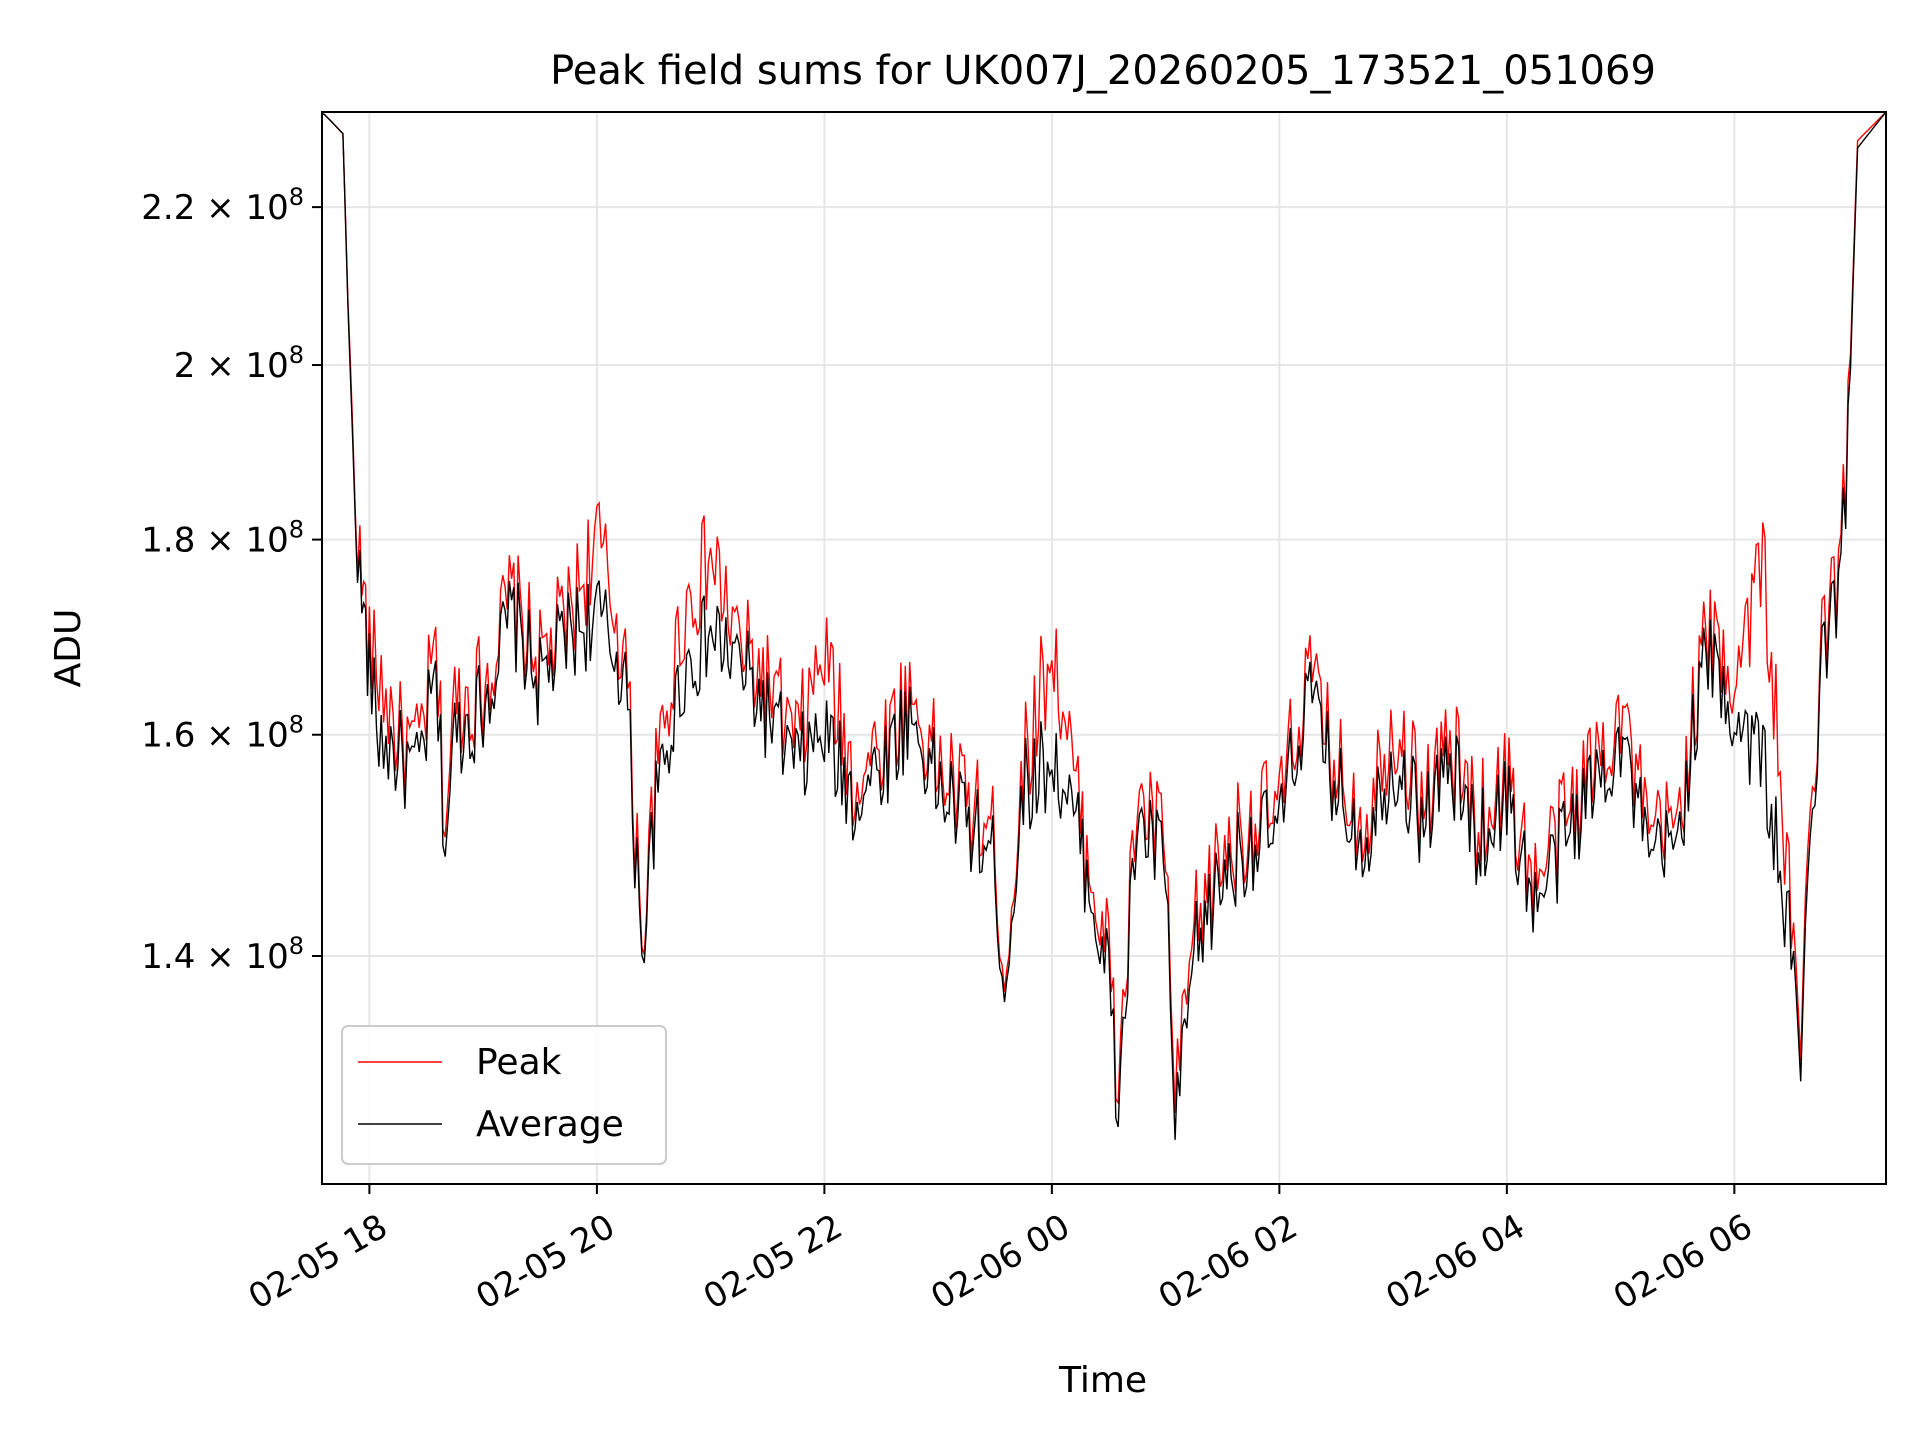 The height and width of the screenshot is (1440, 1920). I want to click on x-tick-label: 02-06 04, so click(1455, 1262).